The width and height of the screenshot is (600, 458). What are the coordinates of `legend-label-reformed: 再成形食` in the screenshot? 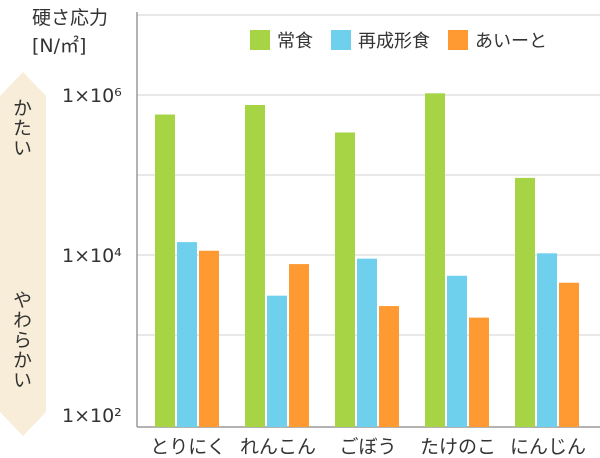 It's located at (394, 41).